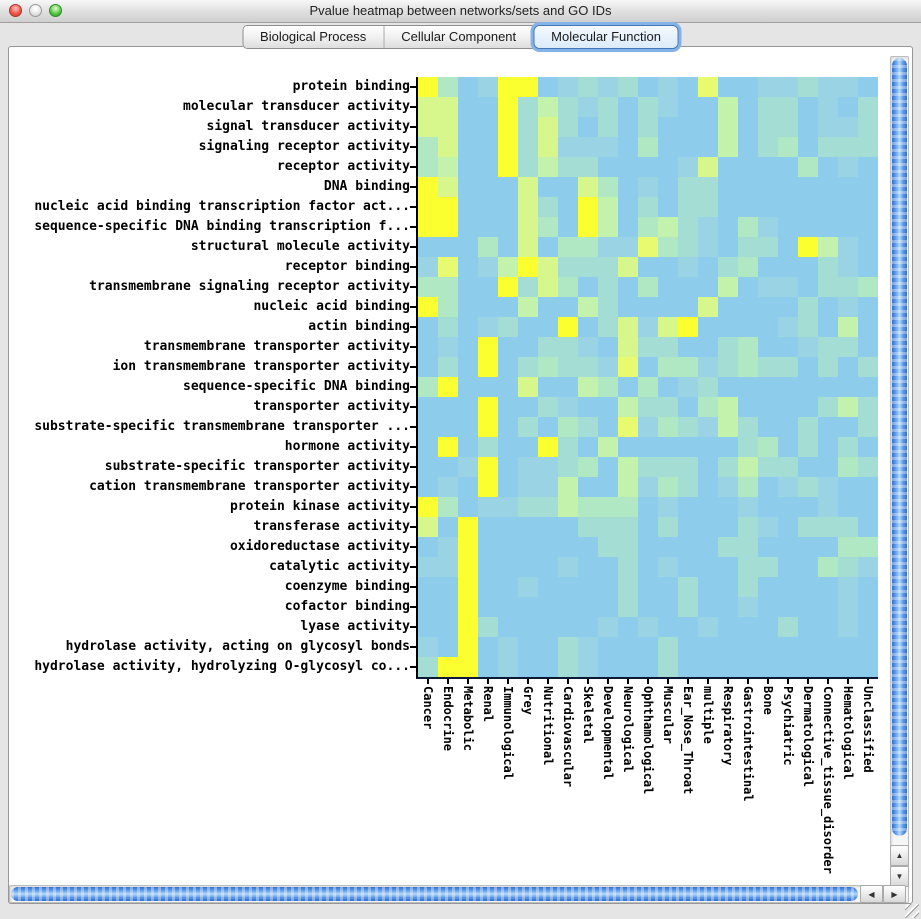 The image size is (921, 919). What do you see at coordinates (899, 447) in the screenshot?
I see `vertical-scrollbar-thumb` at bounding box center [899, 447].